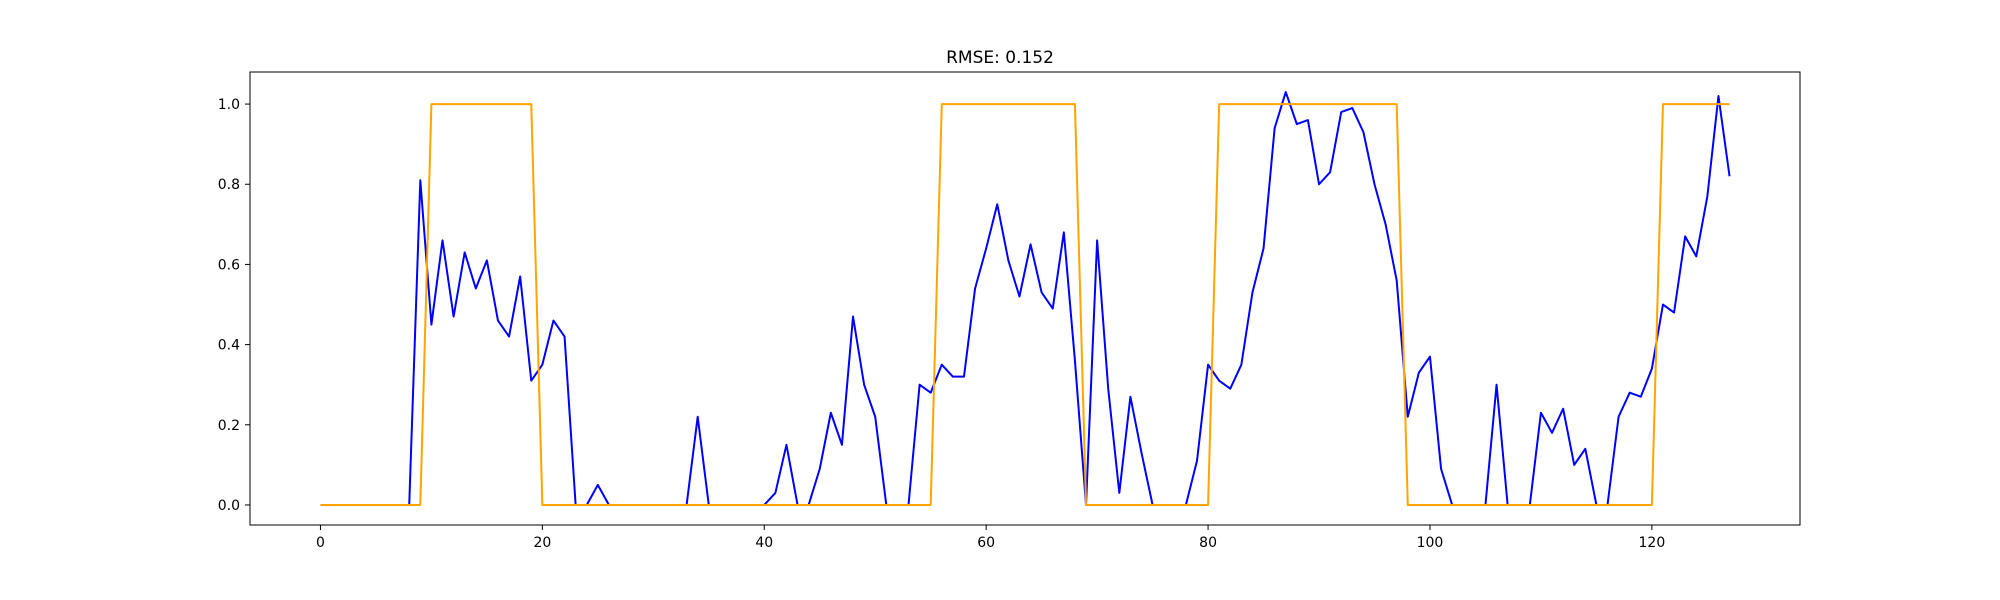 This screenshot has width=2000, height=600. What do you see at coordinates (229, 105) in the screenshot?
I see `y-tick-label: 1.0` at bounding box center [229, 105].